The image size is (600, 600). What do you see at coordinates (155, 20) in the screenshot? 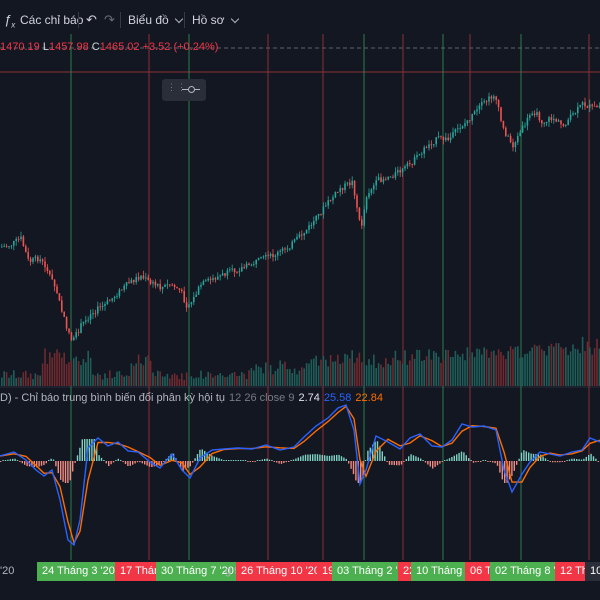
I see `chart-menu-button: Biểu đồ` at bounding box center [155, 20].